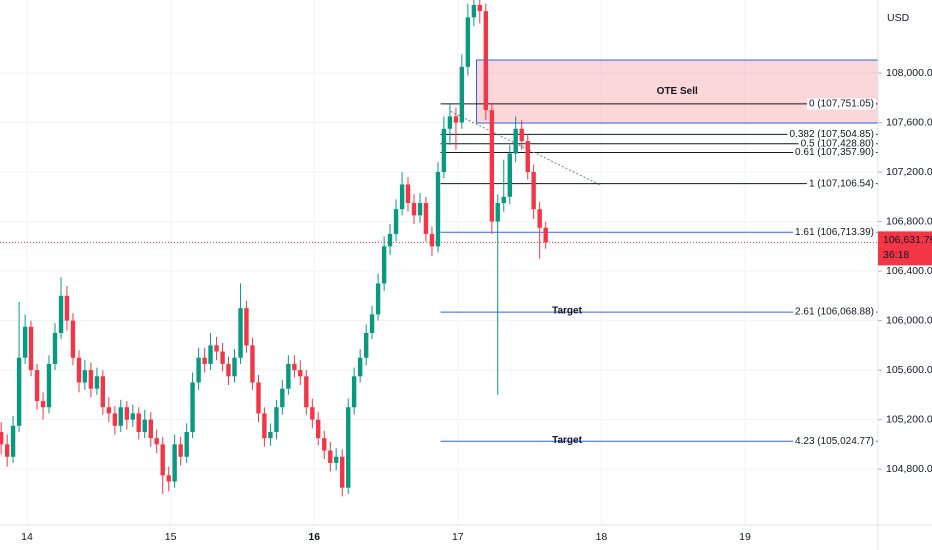  I want to click on y-tick-label: 106,400.00, so click(909, 271).